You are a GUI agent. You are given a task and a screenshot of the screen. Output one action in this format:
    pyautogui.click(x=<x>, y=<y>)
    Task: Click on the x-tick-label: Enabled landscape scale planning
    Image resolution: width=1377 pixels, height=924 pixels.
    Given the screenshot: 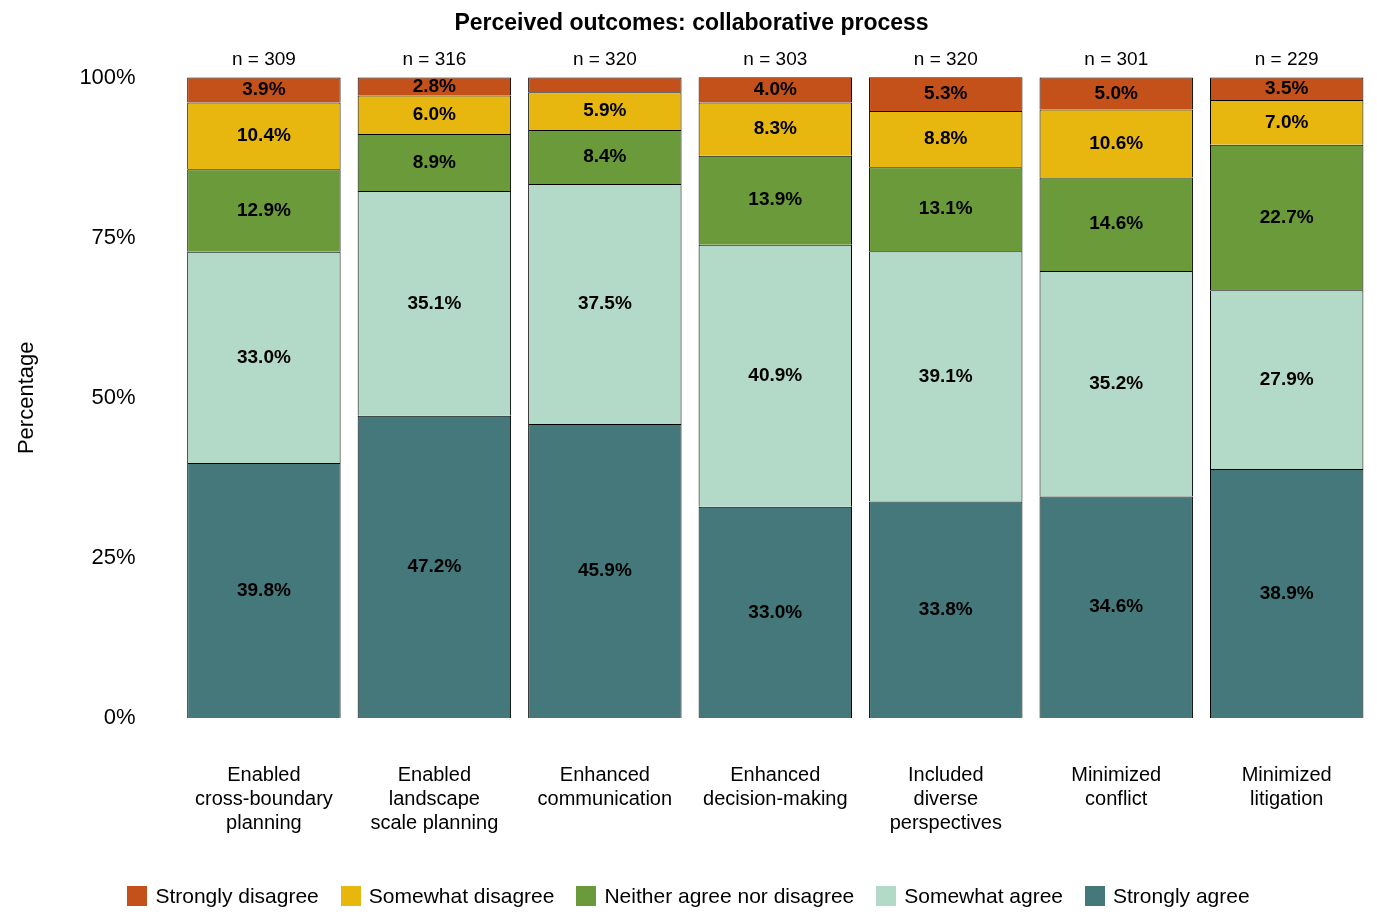 What is the action you would take?
    pyautogui.click(x=434, y=797)
    